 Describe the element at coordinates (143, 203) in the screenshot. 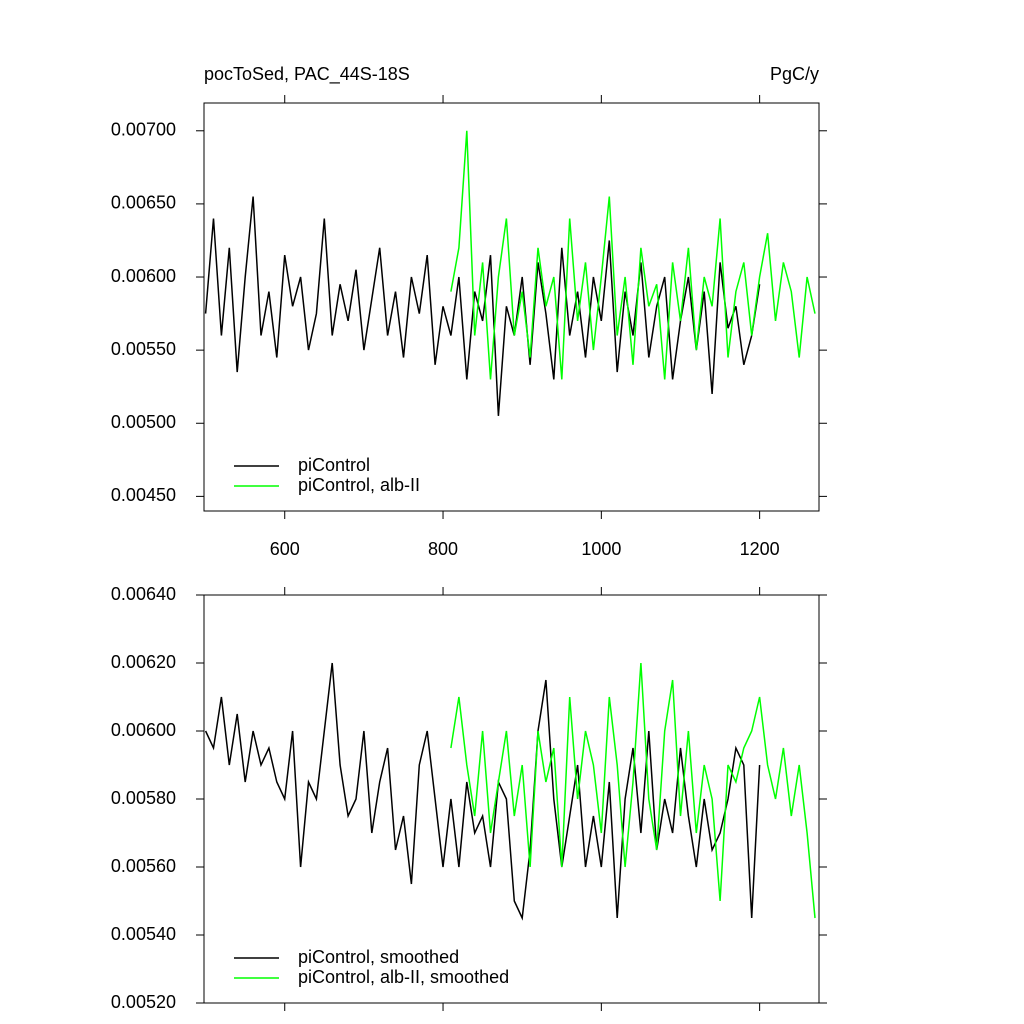

I see `y-tick-label: 0.00650` at that location.